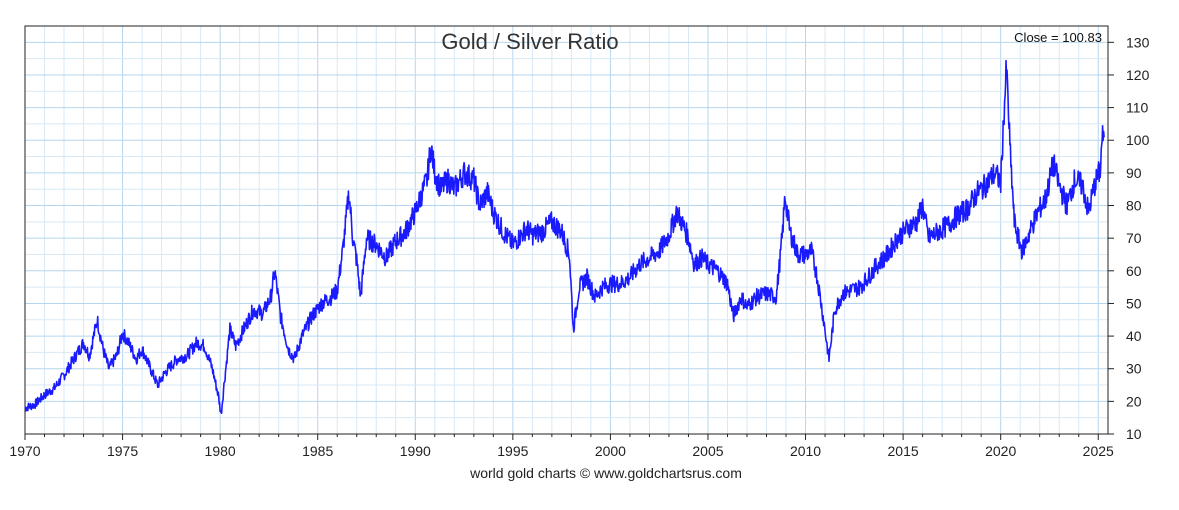 This screenshot has width=1179, height=510. I want to click on x-tick-label: 2000, so click(610, 451).